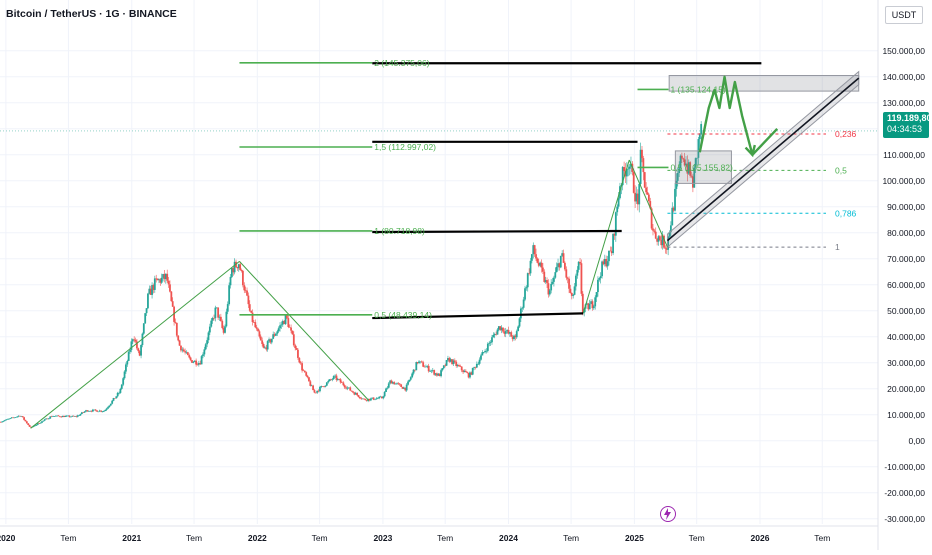 The image size is (932, 555). Describe the element at coordinates (257, 538) in the screenshot. I see `x-tick-label: 2022` at that location.